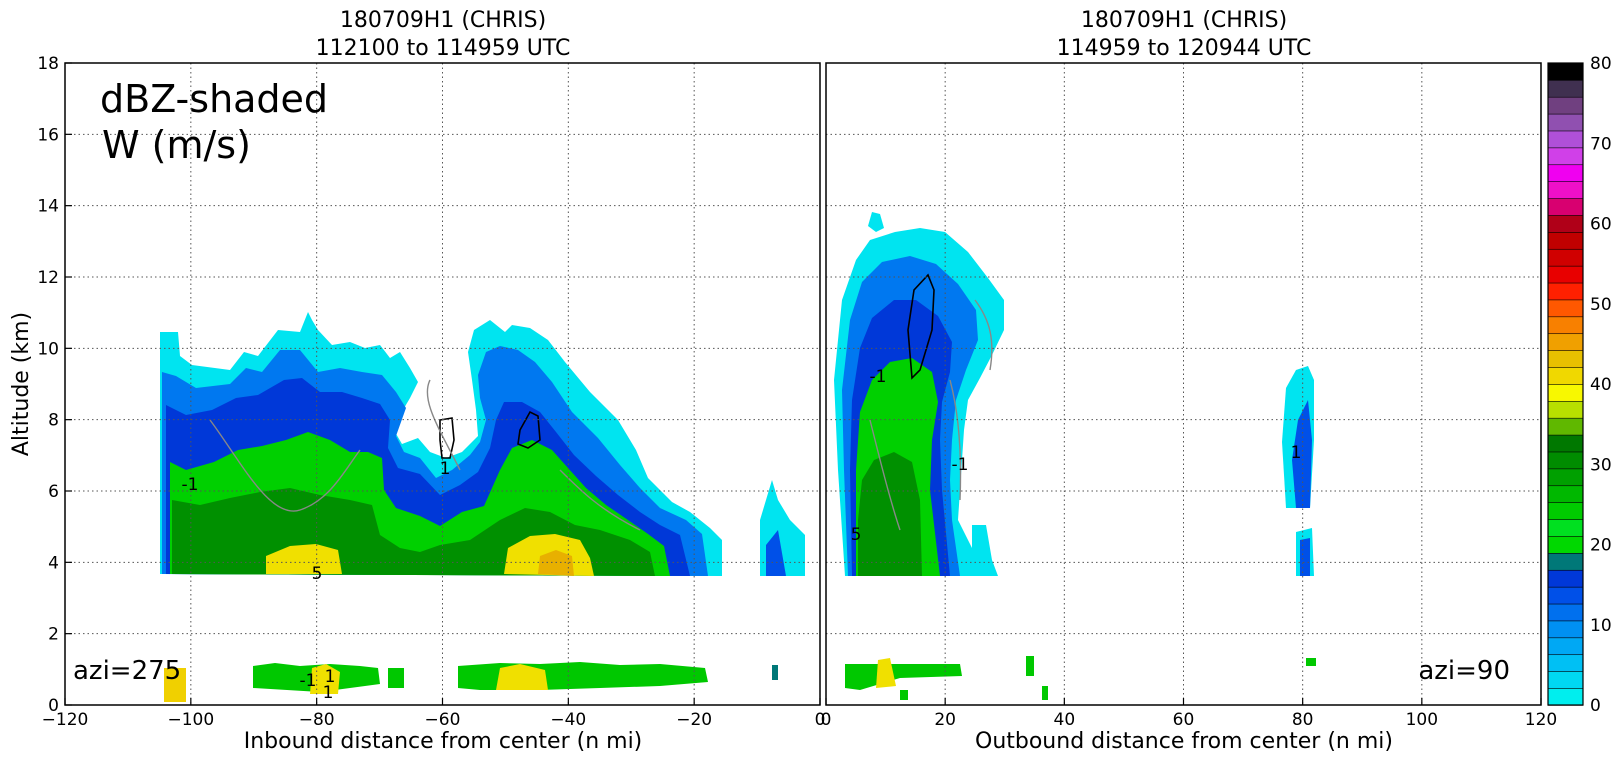 The width and height of the screenshot is (1615, 762). What do you see at coordinates (443, 48) in the screenshot?
I see `left-title-line2: 112100 to 114959 UTC` at bounding box center [443, 48].